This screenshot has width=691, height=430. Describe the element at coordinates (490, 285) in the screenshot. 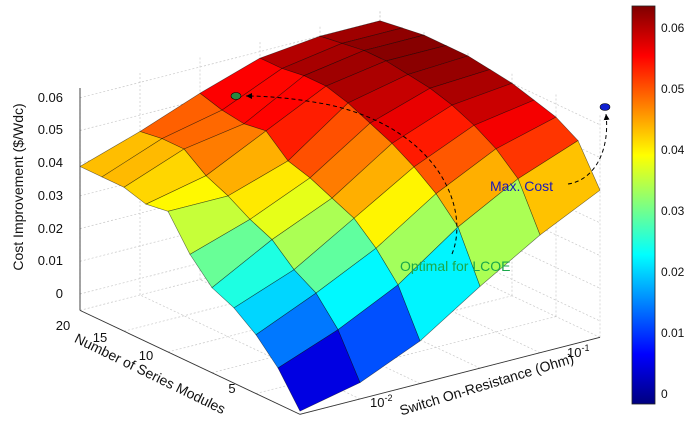

I see `grid-line` at that location.